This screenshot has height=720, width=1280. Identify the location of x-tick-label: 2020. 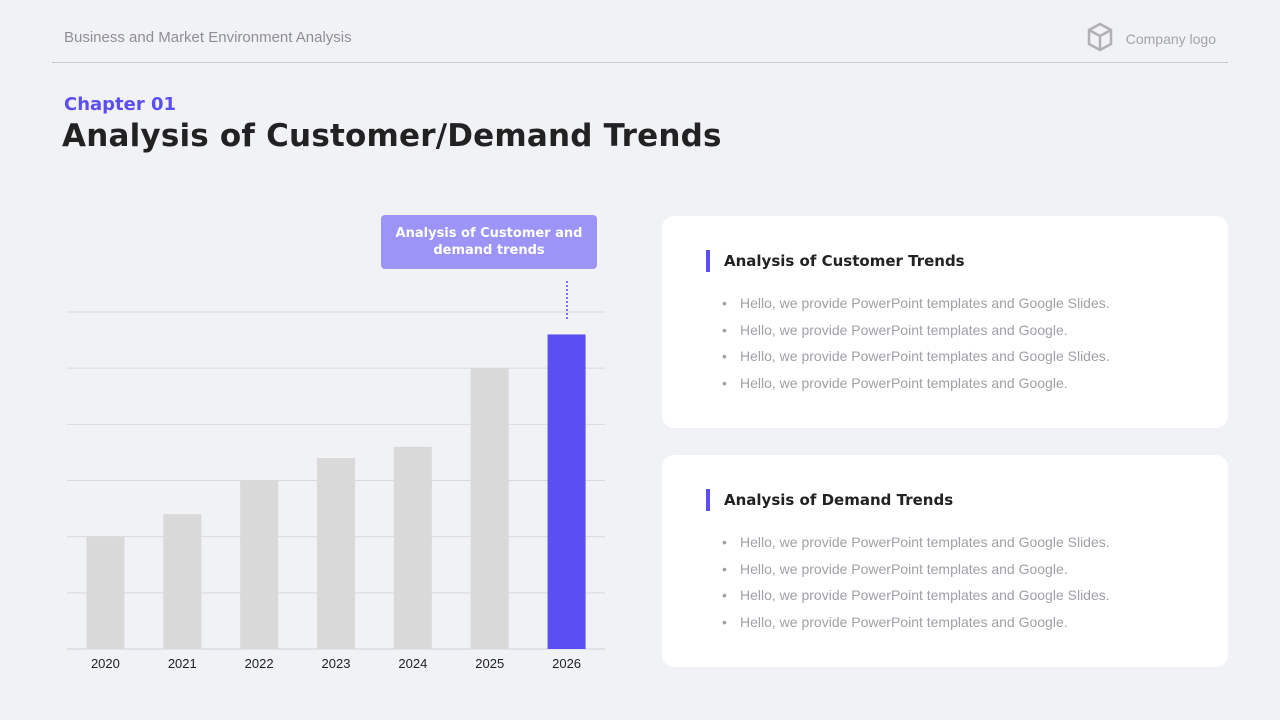
(105, 663).